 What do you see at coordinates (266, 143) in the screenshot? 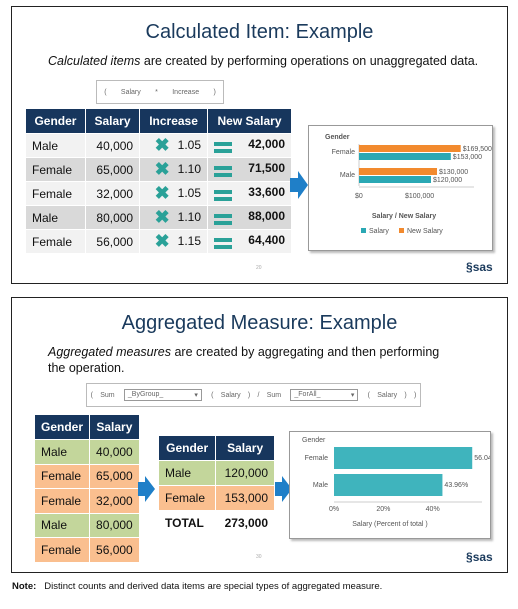
I see `new-salary-value: 42,000` at bounding box center [266, 143].